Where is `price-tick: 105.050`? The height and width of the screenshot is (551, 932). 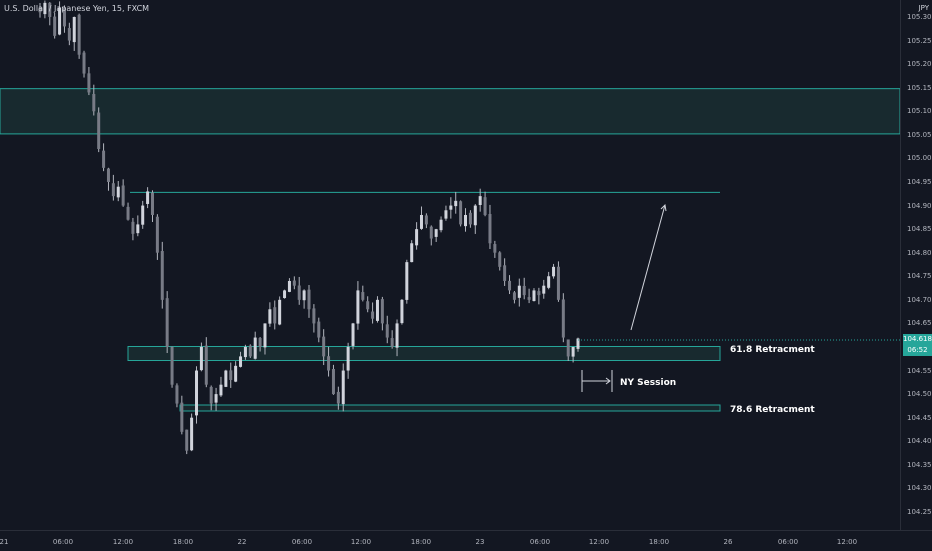 price-tick: 105.050 is located at coordinates (919, 134).